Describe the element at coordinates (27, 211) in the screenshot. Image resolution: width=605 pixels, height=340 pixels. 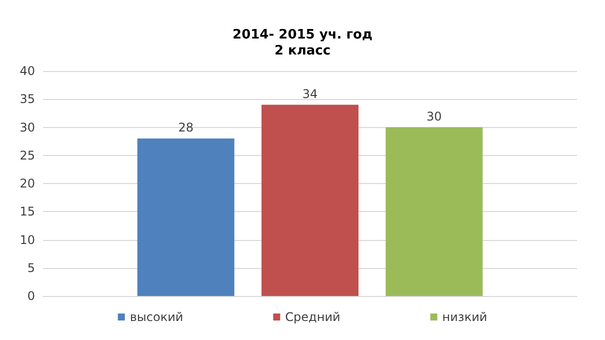
I see `y-tick-label: 15` at that location.